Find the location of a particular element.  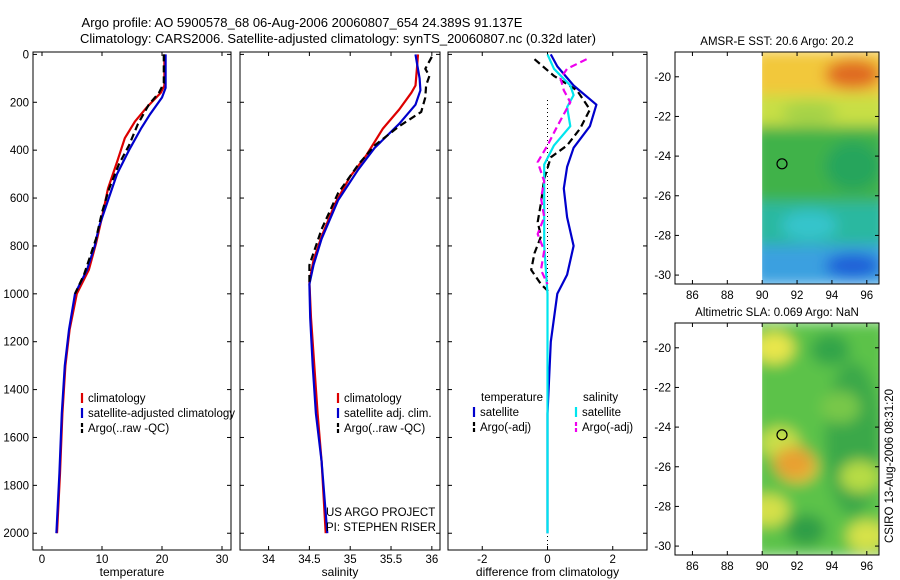

y-tick-label: 600 is located at coordinates (19, 199).